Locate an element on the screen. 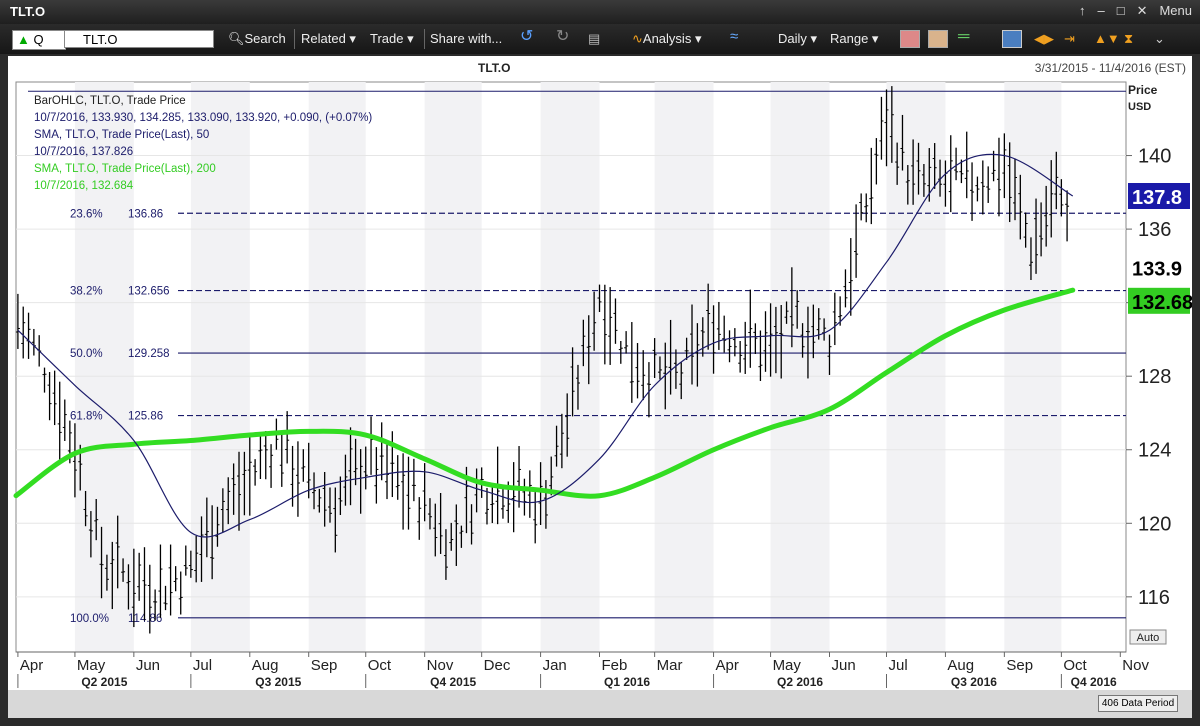 This screenshot has width=1200, height=726. layout-icon is located at coordinates (1012, 39).